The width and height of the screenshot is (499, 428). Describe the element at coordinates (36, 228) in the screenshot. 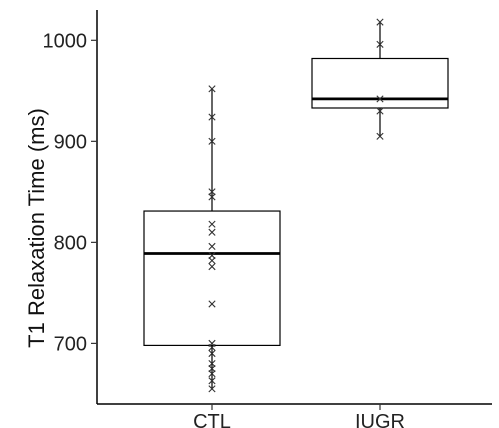

I see `y-axis-label: T1 Relaxation Time (ms)` at that location.